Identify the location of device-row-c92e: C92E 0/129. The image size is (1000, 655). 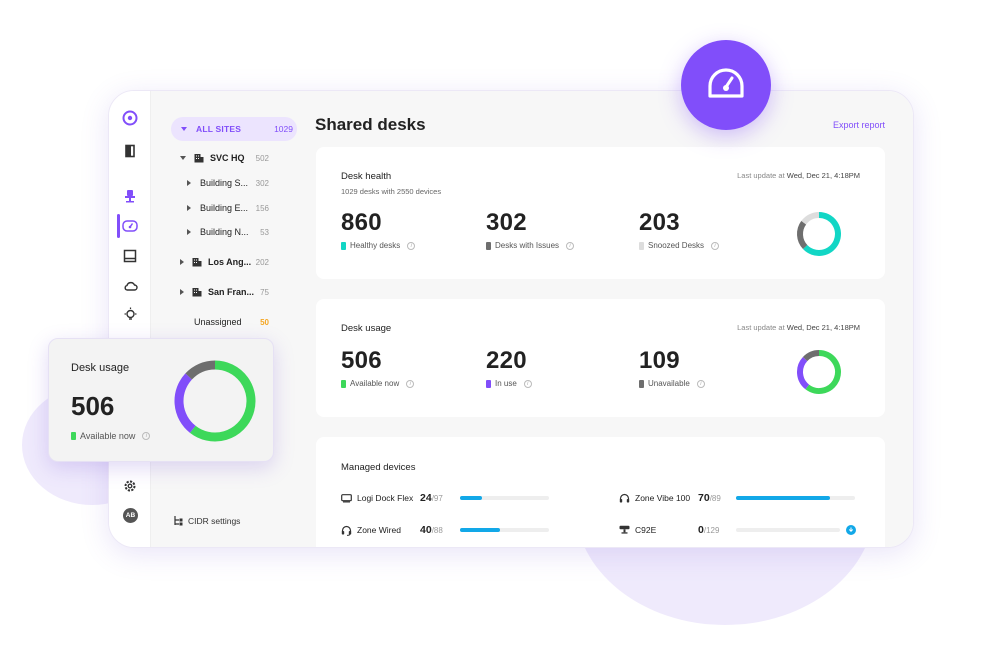
(749, 530).